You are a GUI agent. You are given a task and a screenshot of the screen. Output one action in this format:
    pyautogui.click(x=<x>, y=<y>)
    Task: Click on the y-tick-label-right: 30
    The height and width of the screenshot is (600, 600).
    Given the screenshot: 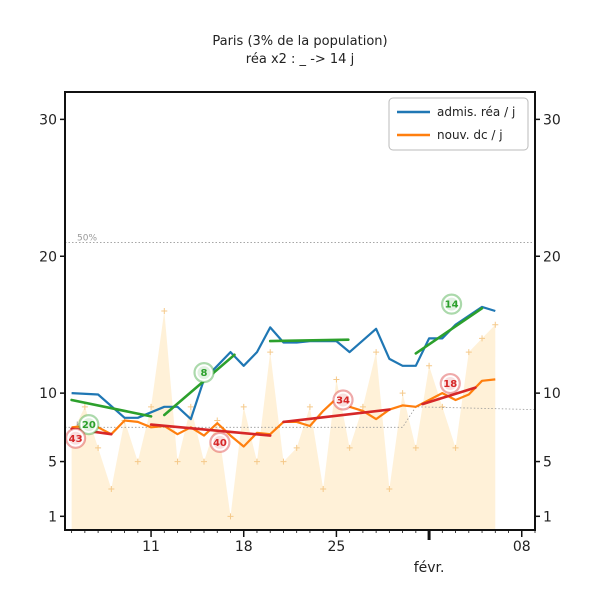 What is the action you would take?
    pyautogui.click(x=552, y=120)
    